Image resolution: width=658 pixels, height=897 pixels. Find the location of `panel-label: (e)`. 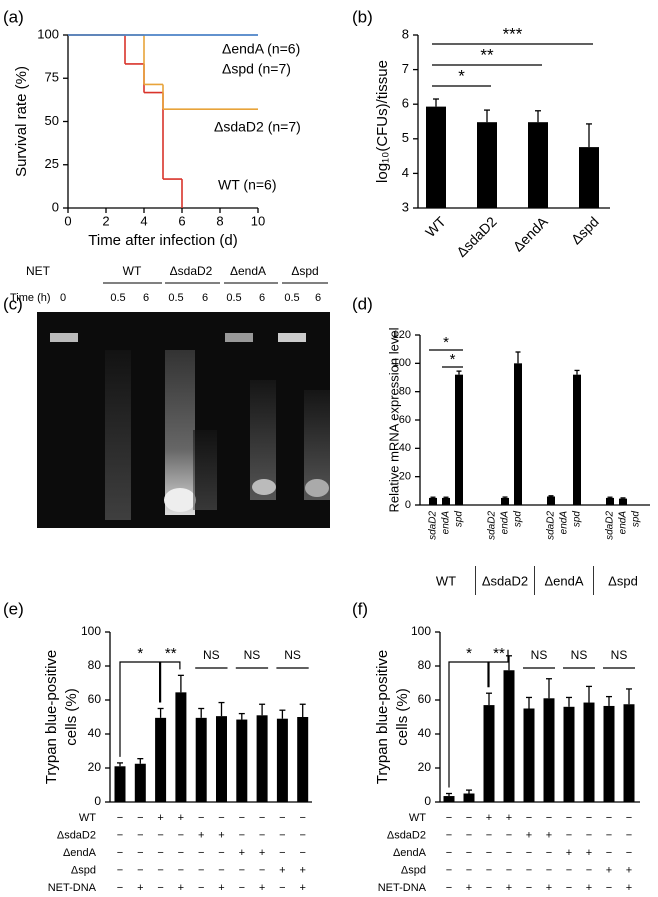

panel-label: (e) is located at coordinates (13, 608).